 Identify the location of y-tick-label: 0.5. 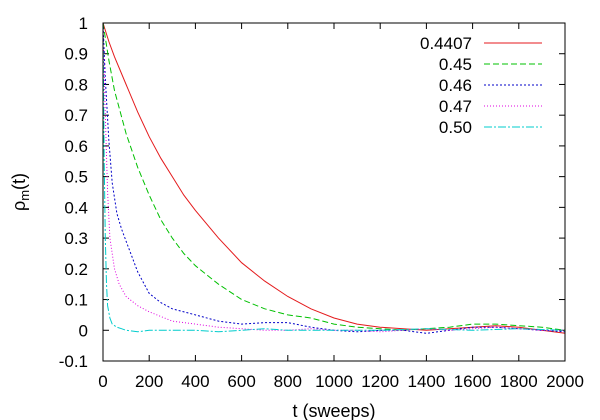
(76, 177).